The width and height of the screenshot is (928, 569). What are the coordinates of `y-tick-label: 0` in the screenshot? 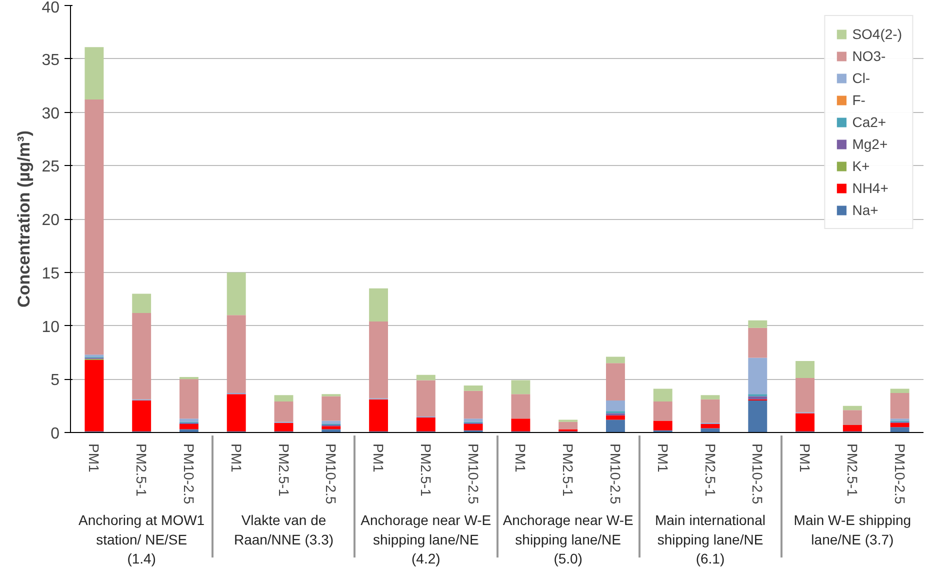 It's located at (55, 434).